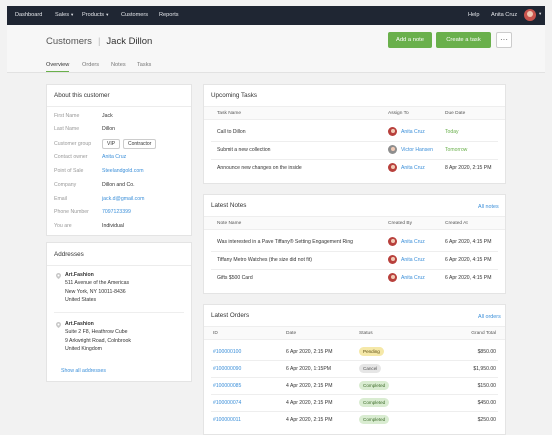 This screenshot has width=552, height=435. What do you see at coordinates (69, 41) in the screenshot?
I see `breadcrumb-customers: Customers` at bounding box center [69, 41].